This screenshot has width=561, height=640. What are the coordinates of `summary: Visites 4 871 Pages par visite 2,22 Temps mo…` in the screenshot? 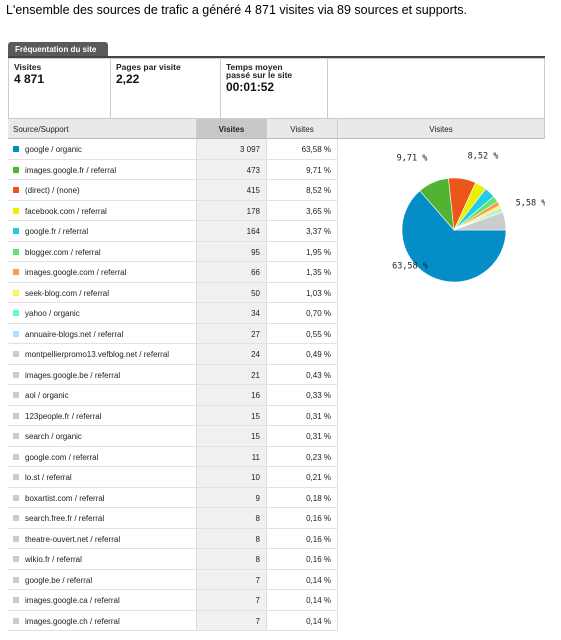 It's located at (276, 88).